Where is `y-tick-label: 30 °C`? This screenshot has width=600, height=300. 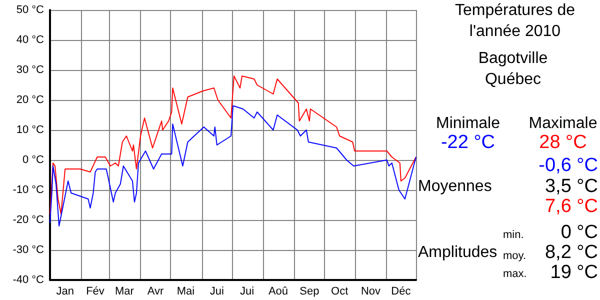 y-tick-label: 30 °C is located at coordinates (30, 70).